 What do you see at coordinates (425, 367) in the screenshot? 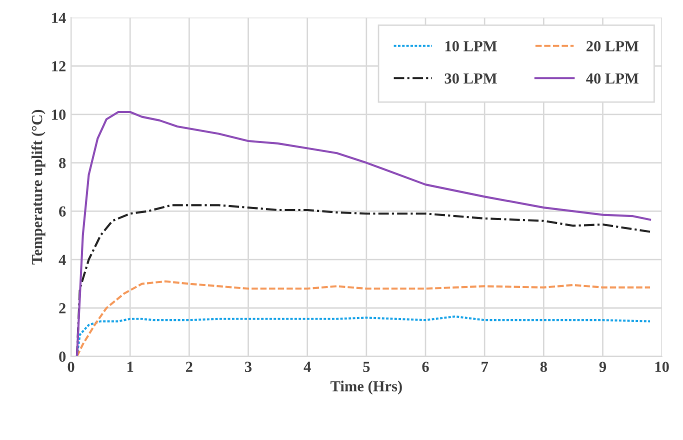
I see `x-tick-label: 6` at bounding box center [425, 367].